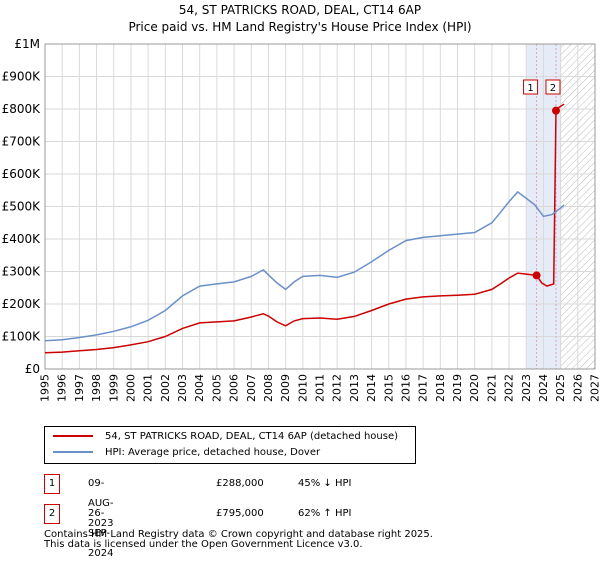  What do you see at coordinates (22, 207) in the screenshot?
I see `y-tick-label: £500K` at bounding box center [22, 207].